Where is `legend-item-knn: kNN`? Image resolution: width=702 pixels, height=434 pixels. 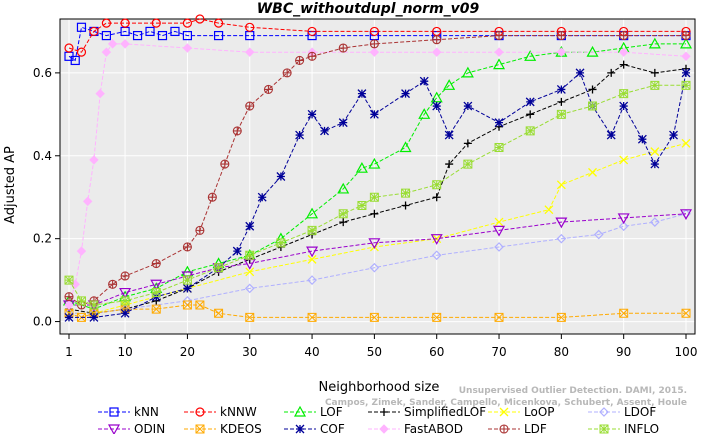 legend-item-knn: kNN is located at coordinates (128, 412).